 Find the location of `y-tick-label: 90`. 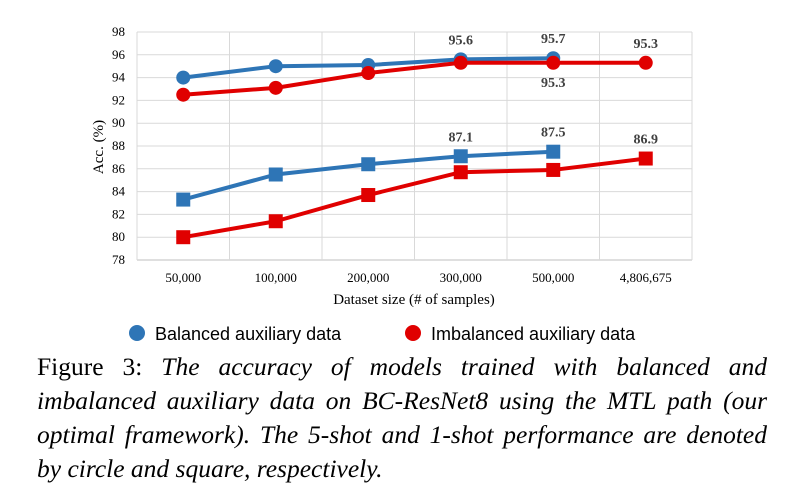

y-tick-label: 90 is located at coordinates (118, 122).